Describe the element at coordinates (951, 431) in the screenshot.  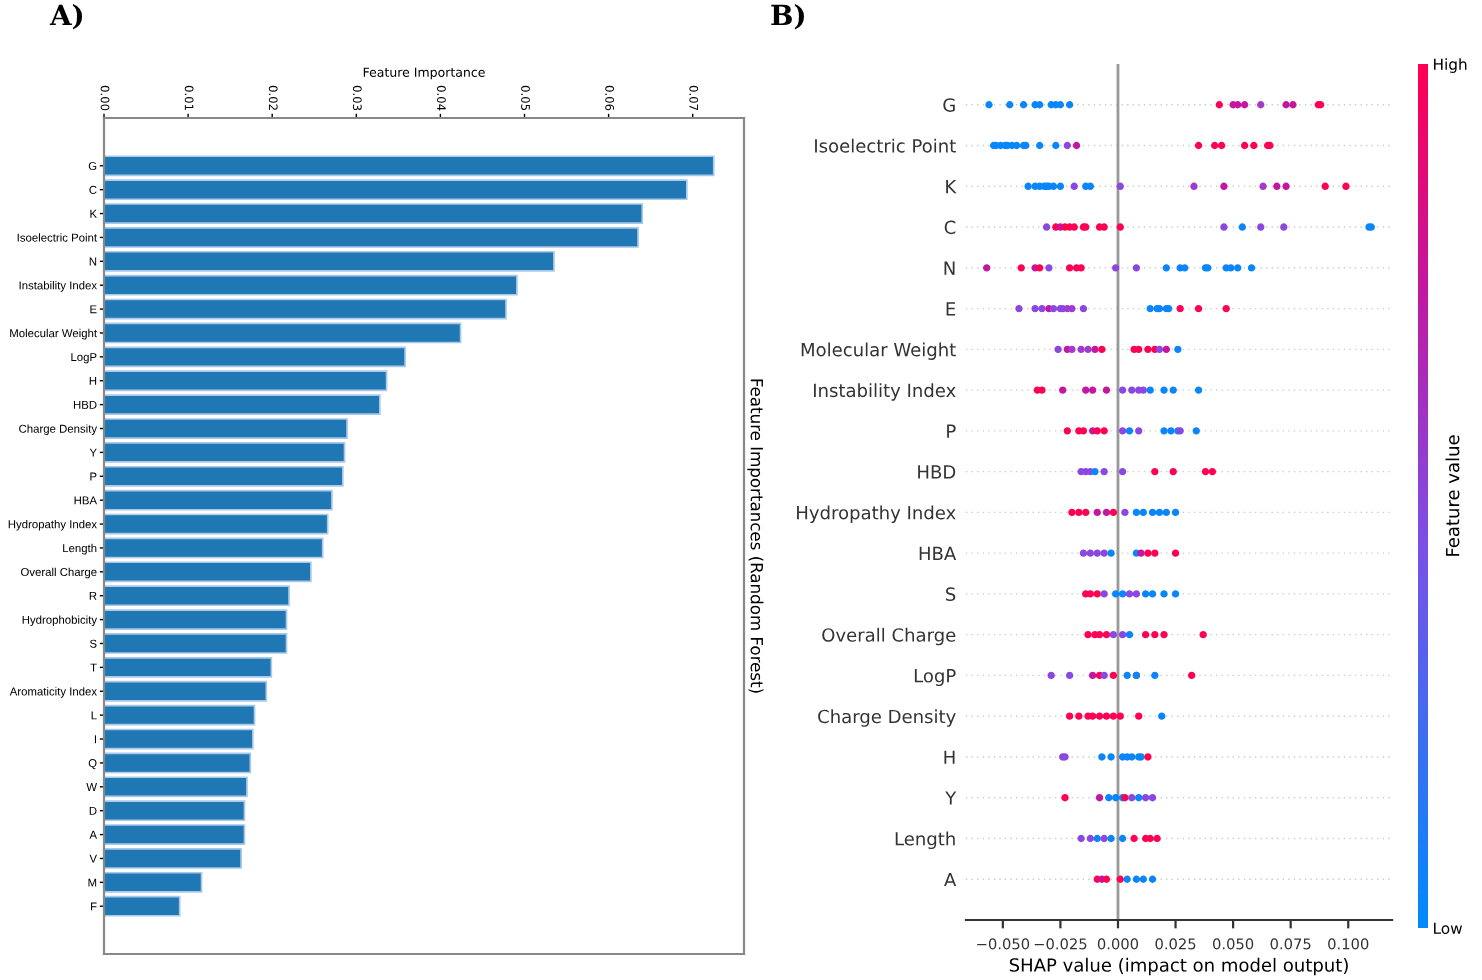
I see `y-tick-label: P` at that location.